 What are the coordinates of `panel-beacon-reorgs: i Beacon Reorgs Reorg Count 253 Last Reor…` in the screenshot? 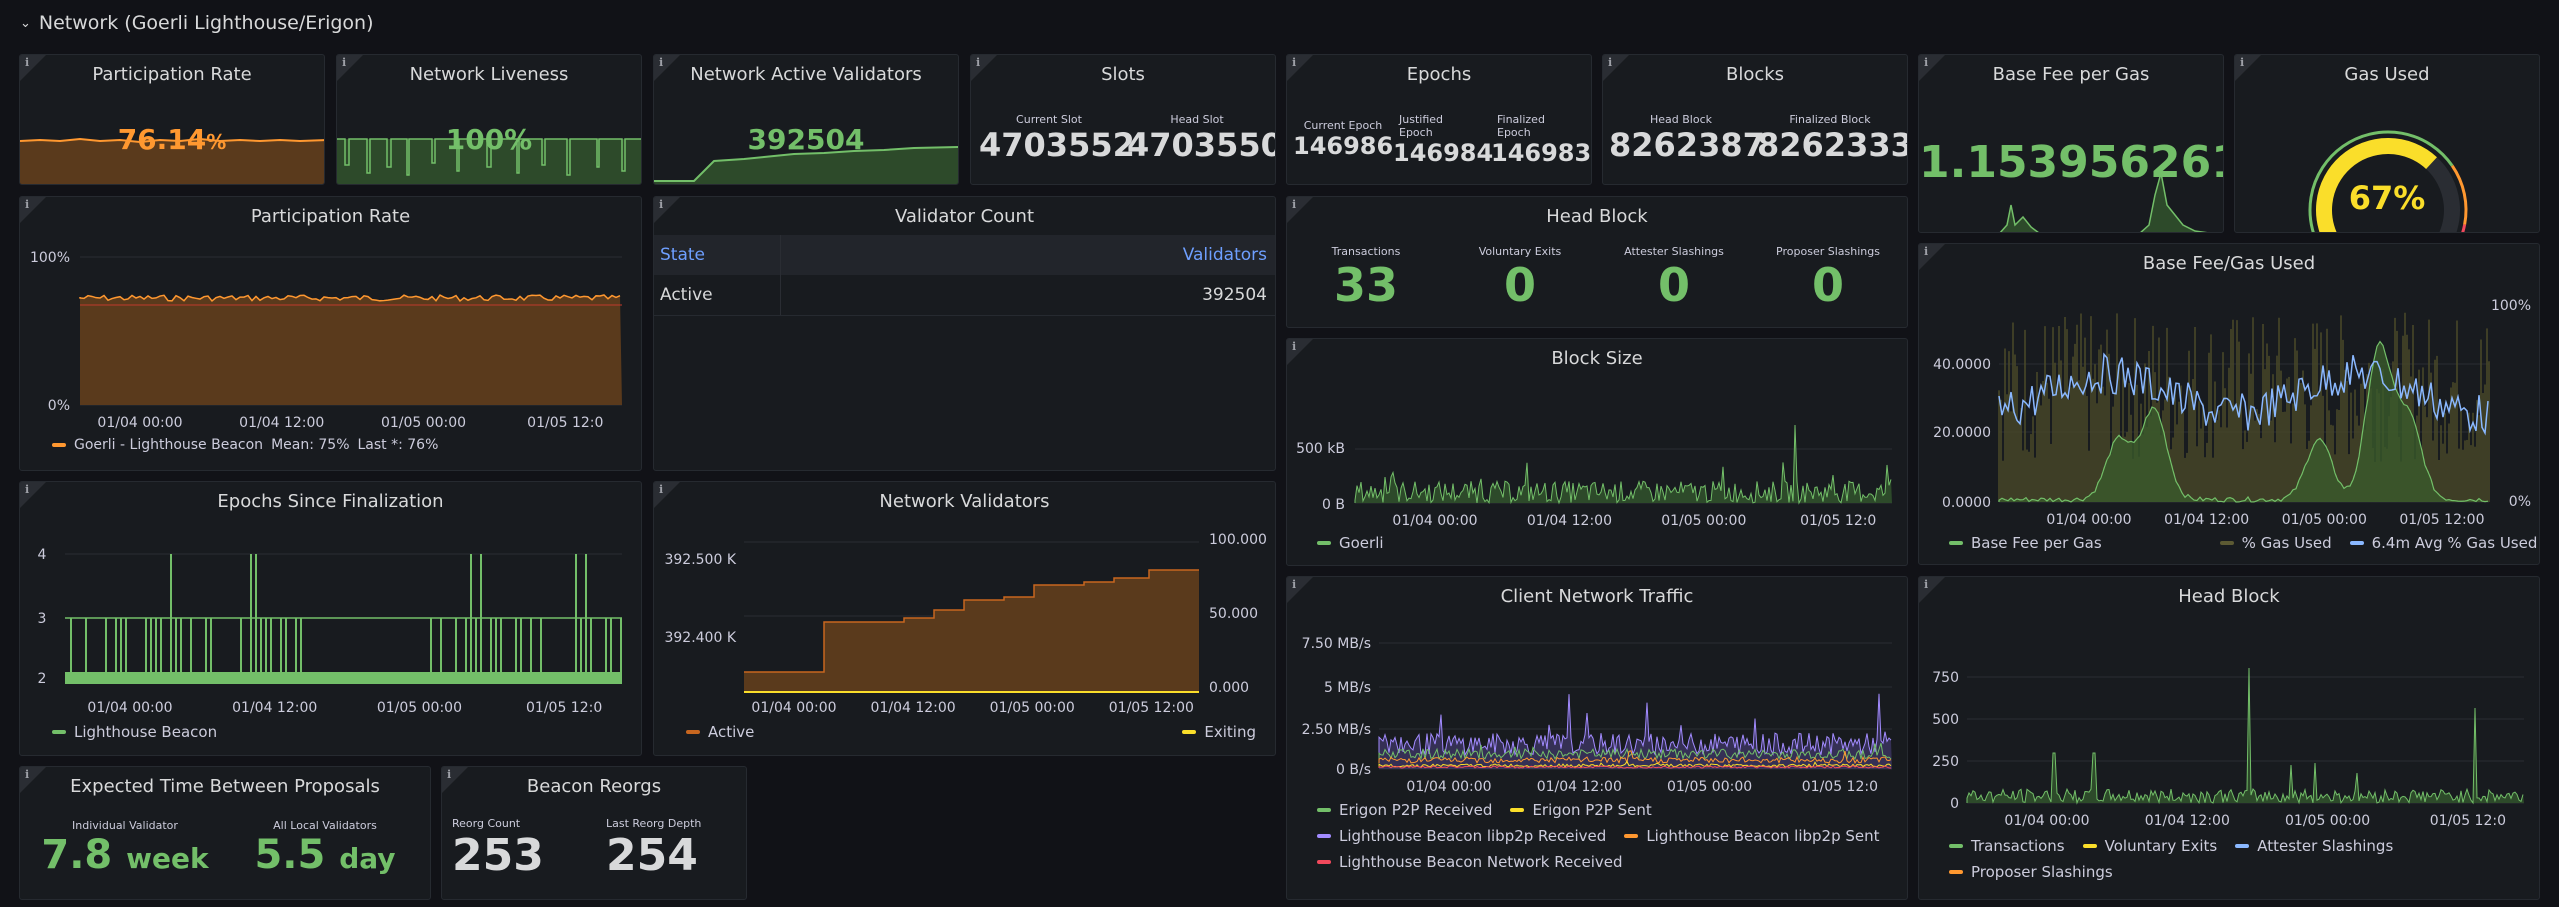 It's located at (594, 833).